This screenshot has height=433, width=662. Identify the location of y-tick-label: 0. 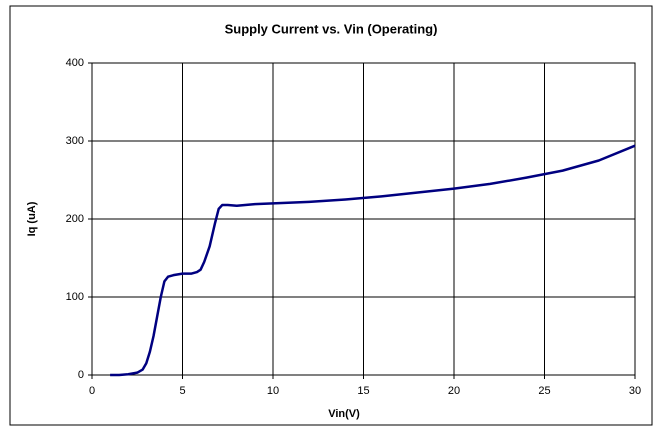
(81, 375).